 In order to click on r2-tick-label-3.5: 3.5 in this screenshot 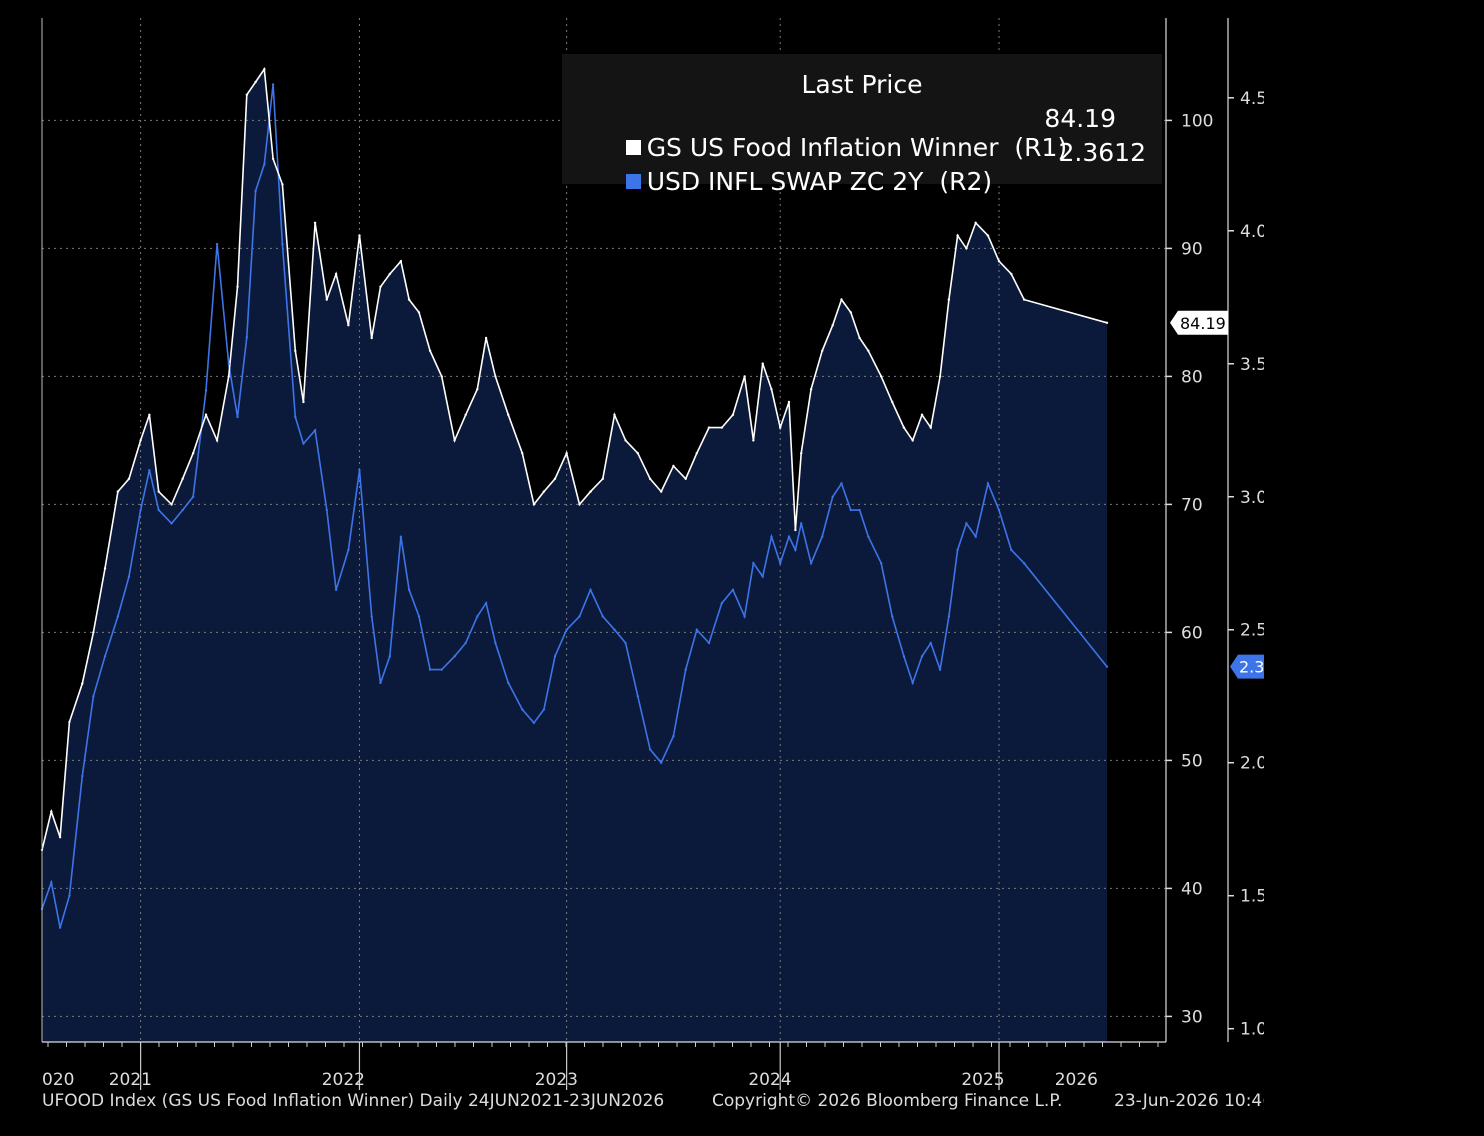, I will do `click(1253, 365)`.